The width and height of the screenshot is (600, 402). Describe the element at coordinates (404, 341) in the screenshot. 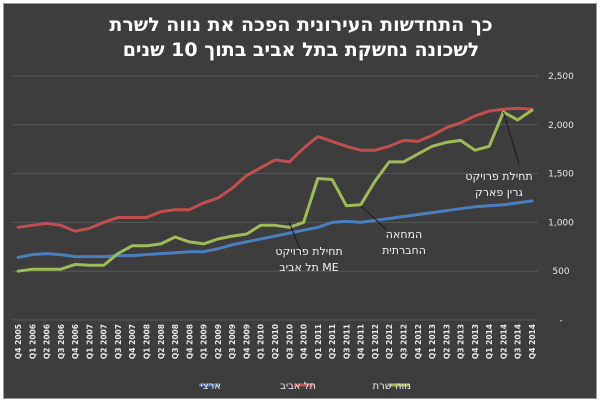

I see `x-tick-label: Q3 2012` at that location.